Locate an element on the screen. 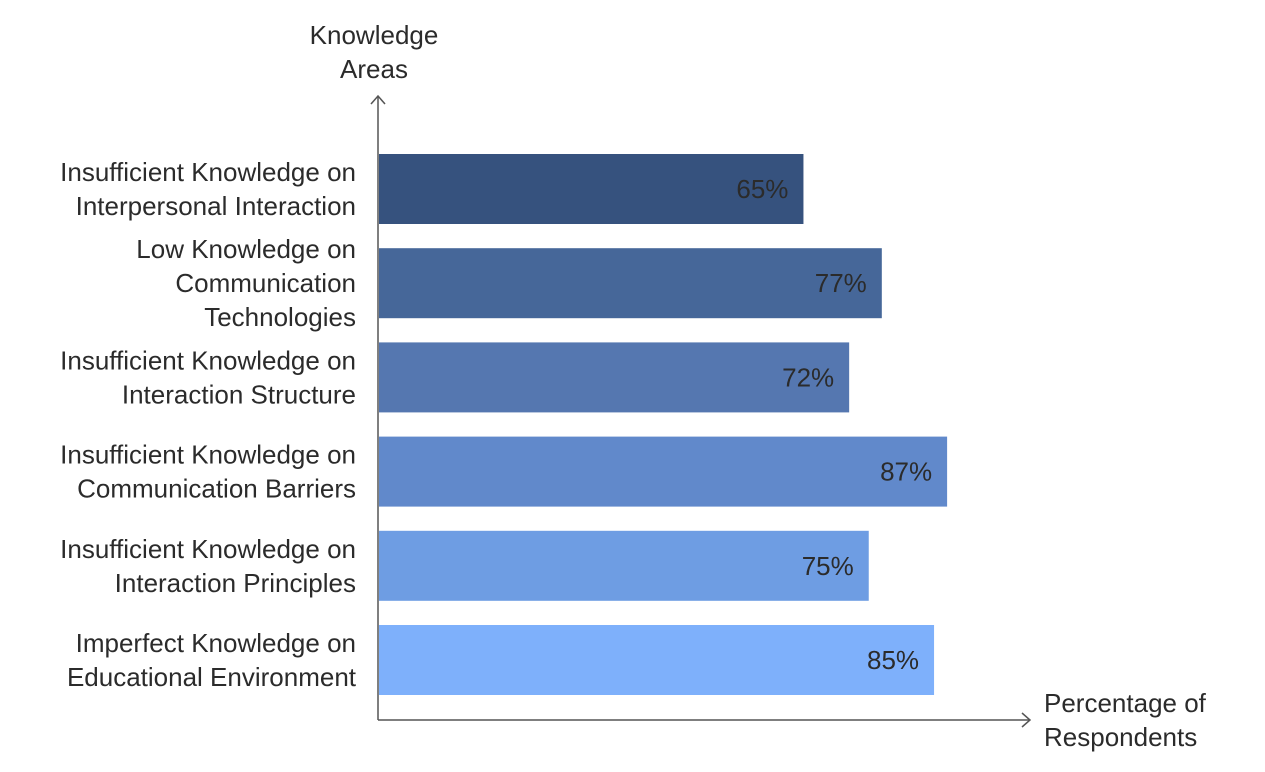  data-label-5: 75% is located at coordinates (828, 566).